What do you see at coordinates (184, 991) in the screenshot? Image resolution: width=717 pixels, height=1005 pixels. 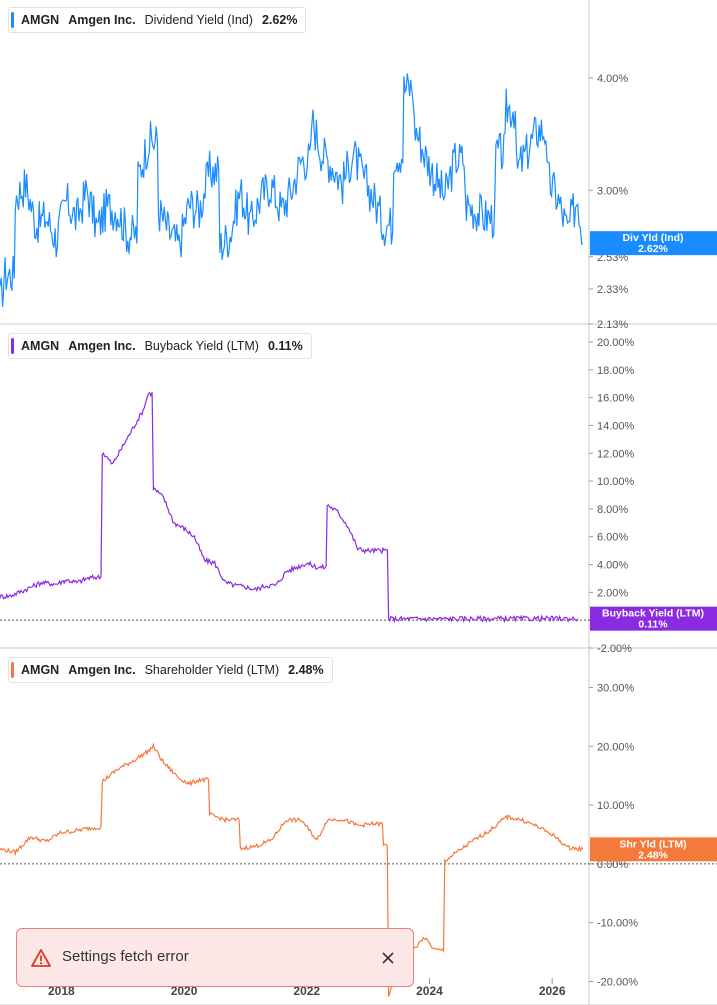 I see `x-tick-label: 2020` at bounding box center [184, 991].